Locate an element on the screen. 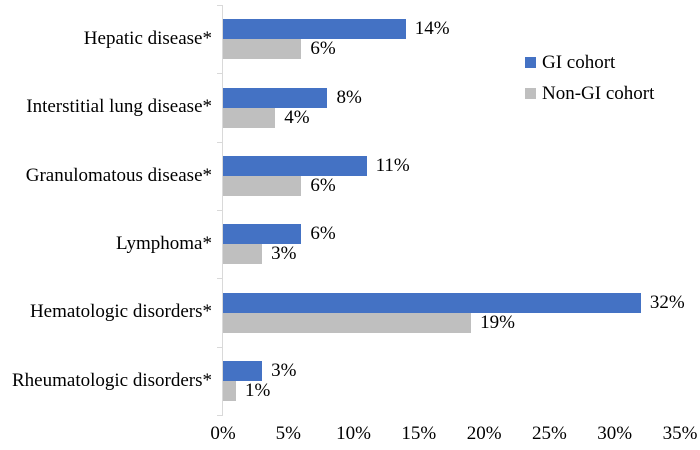 Image resolution: width=700 pixels, height=450 pixels. x-axis-tick-label: 25% is located at coordinates (549, 433).